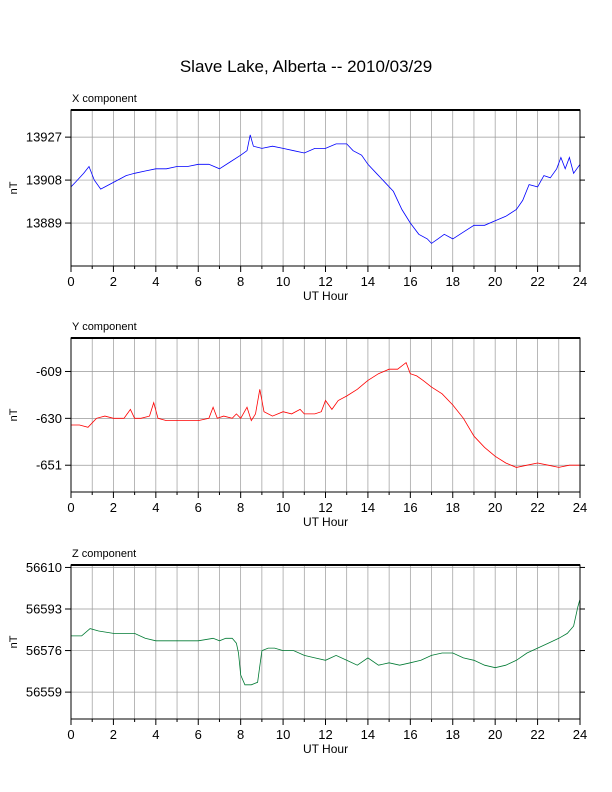 This screenshot has height=792, width=612. What do you see at coordinates (104, 327) in the screenshot?
I see `panel-title: Y component` at bounding box center [104, 327].